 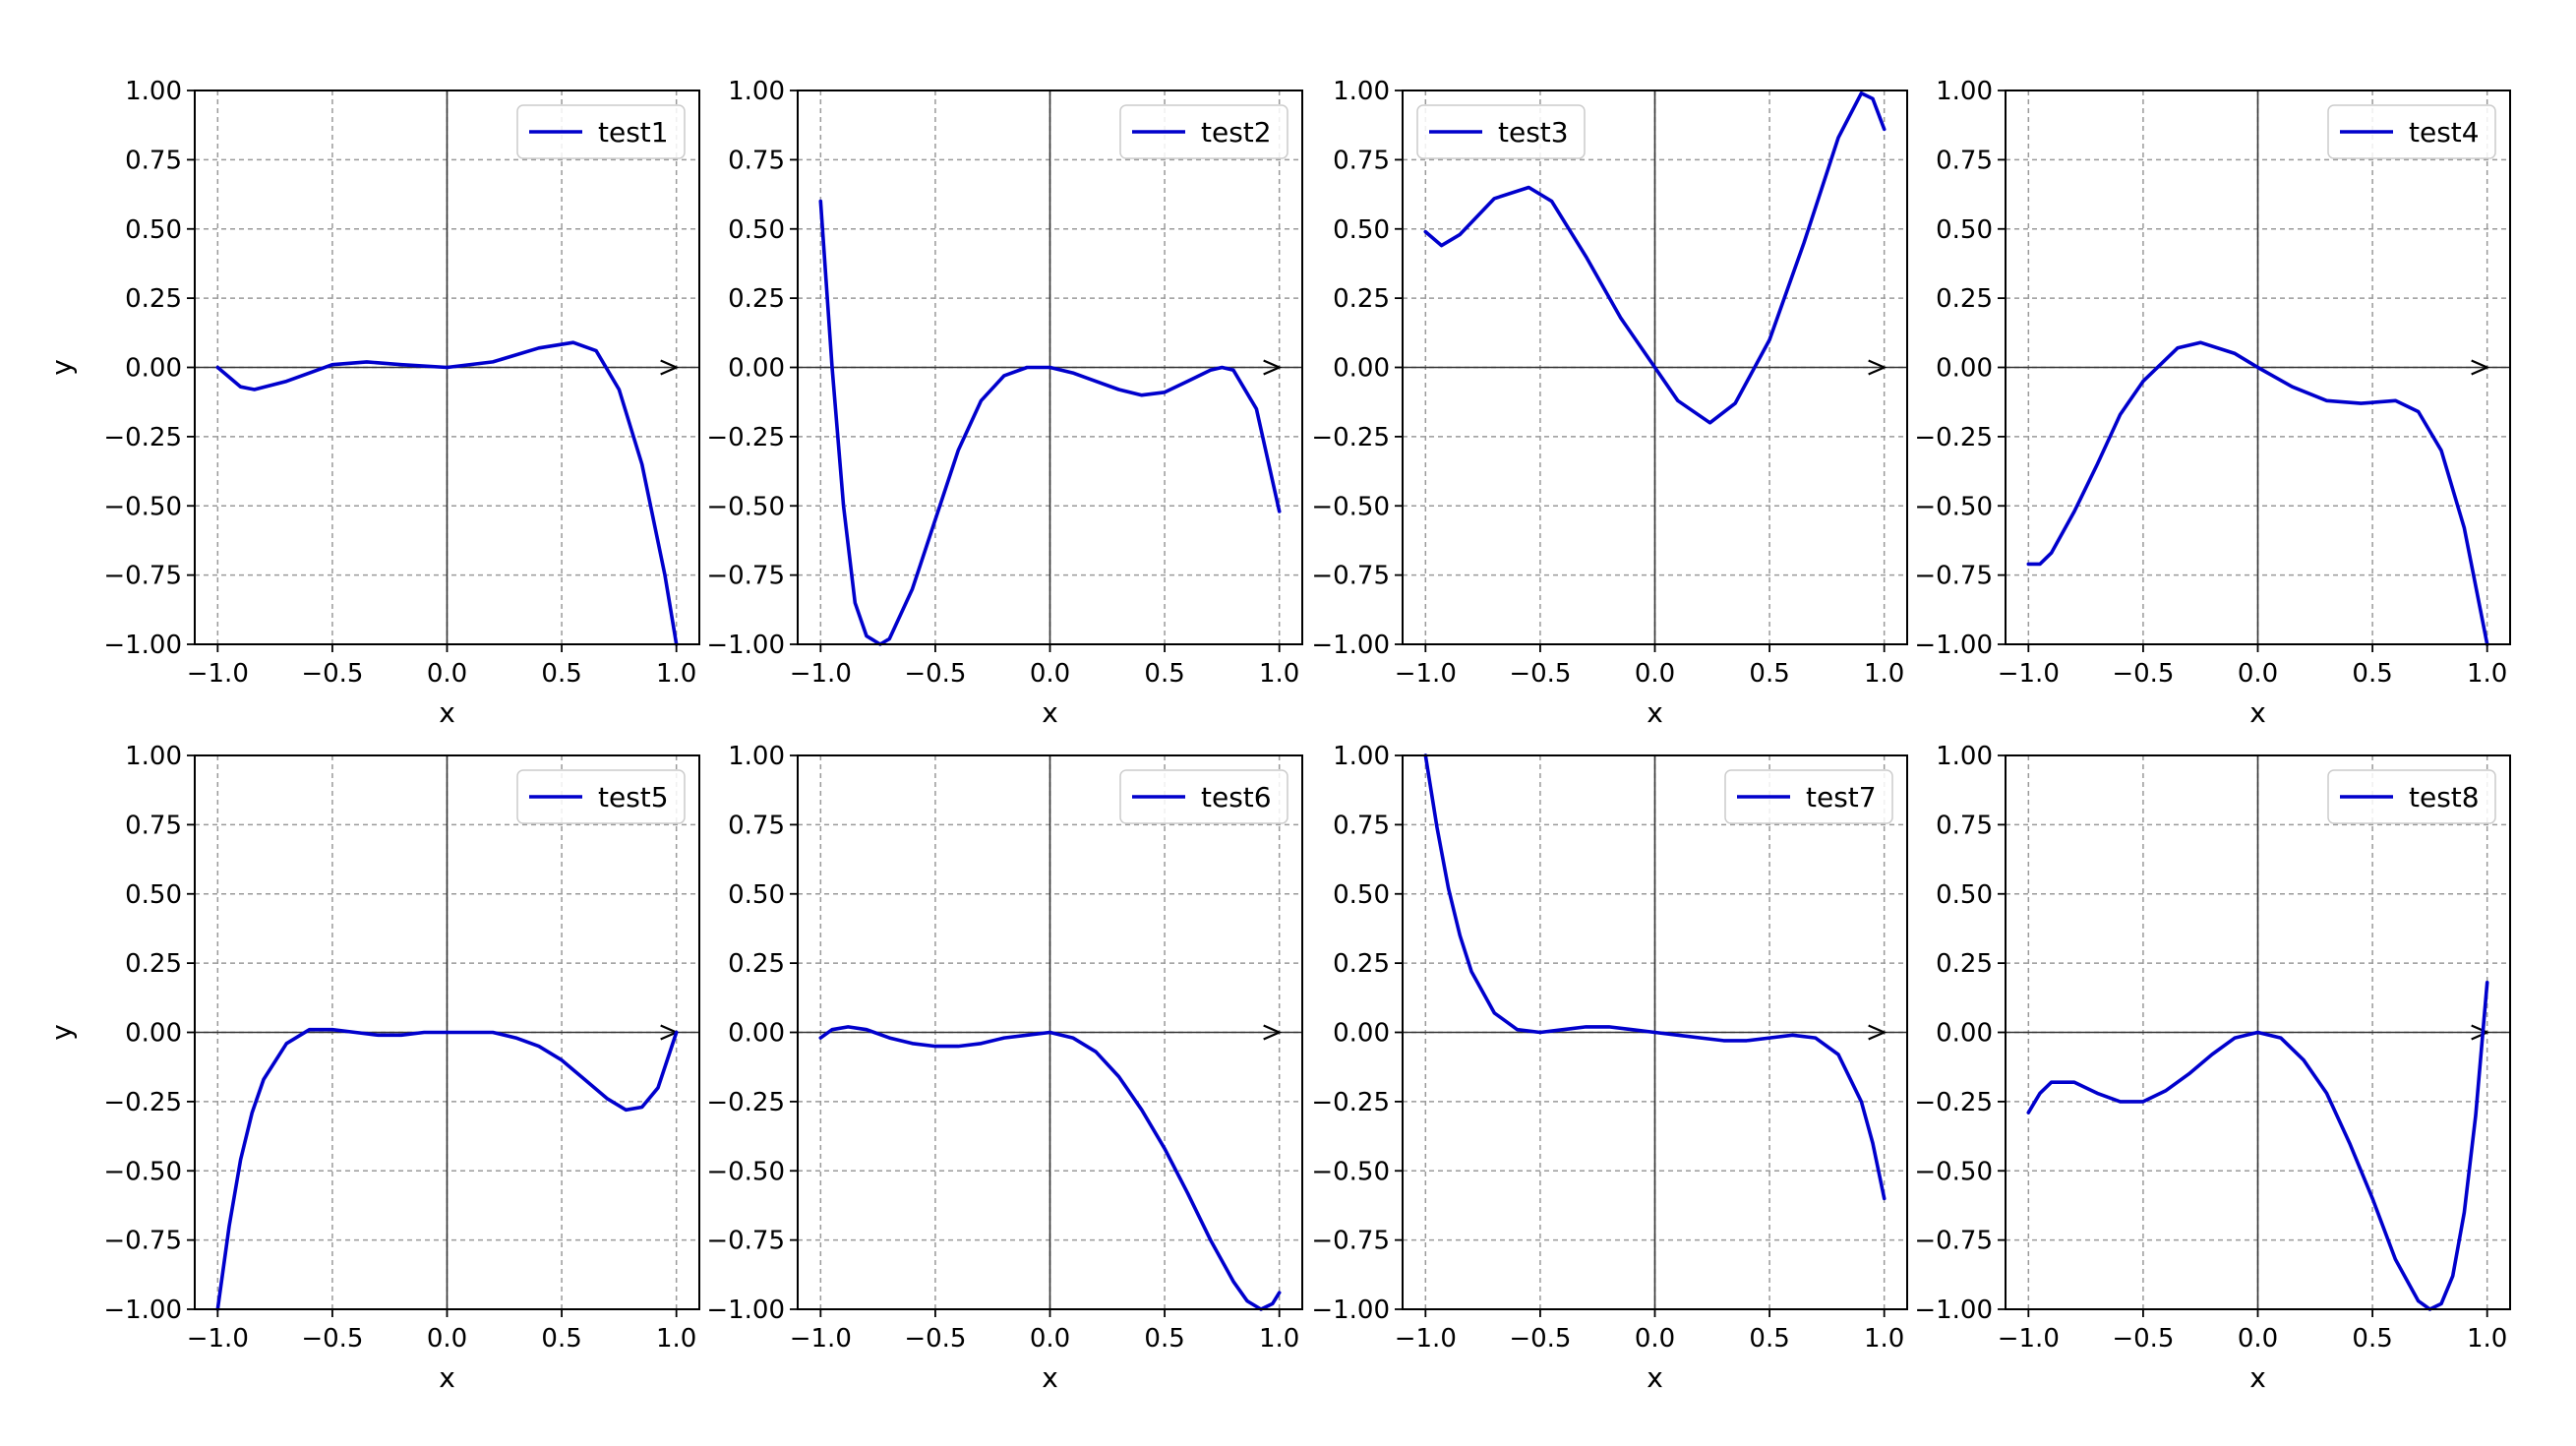 I want to click on series-line-test7, so click(x=1655, y=977).